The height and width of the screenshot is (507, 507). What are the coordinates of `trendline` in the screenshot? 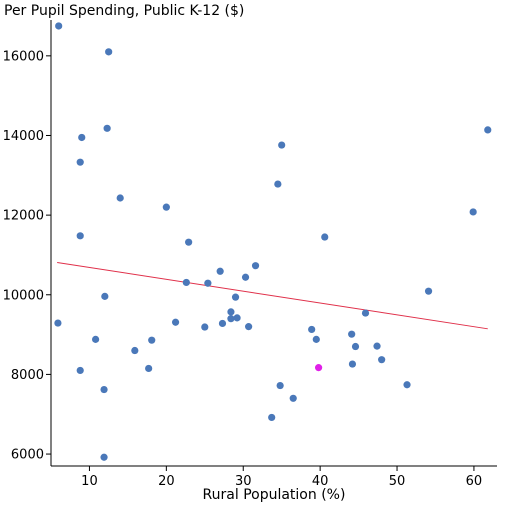 It's located at (272, 296).